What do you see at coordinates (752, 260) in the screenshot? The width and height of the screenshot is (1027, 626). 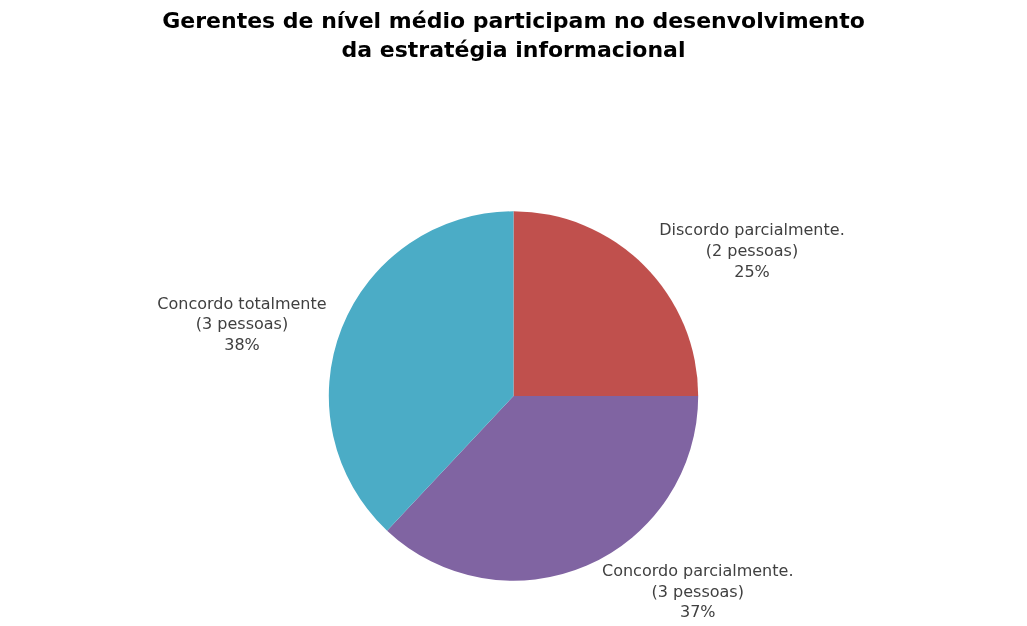 I see `data-label: (2 pessoas) 25%` at bounding box center [752, 260].